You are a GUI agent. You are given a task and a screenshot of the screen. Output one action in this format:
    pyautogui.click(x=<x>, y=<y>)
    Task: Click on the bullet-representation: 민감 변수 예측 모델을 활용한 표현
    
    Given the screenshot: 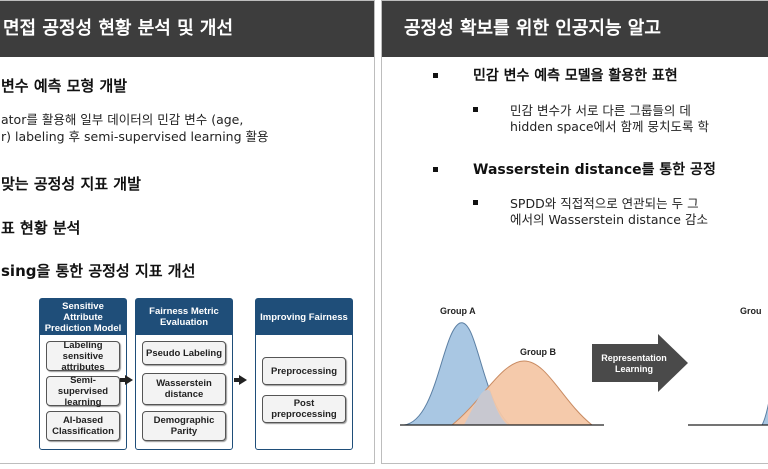 What is the action you would take?
    pyautogui.click(x=575, y=76)
    